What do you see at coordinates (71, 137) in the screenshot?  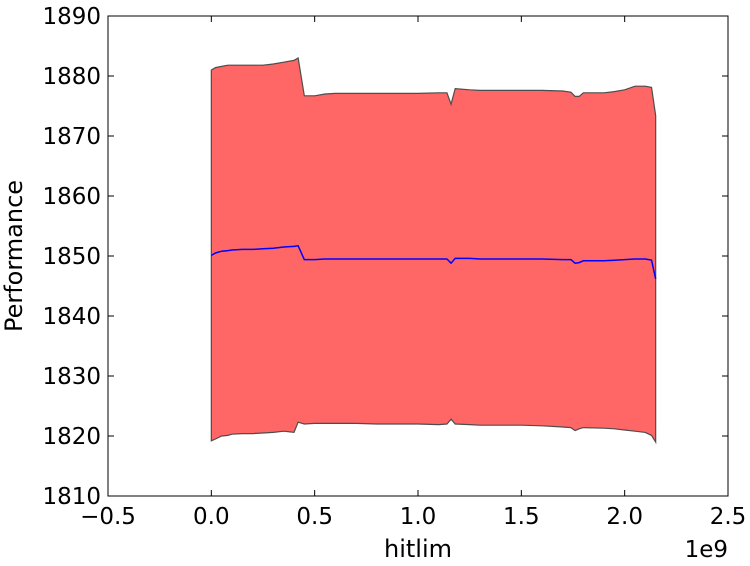 I see `y-tick-label: 1870` at bounding box center [71, 137].